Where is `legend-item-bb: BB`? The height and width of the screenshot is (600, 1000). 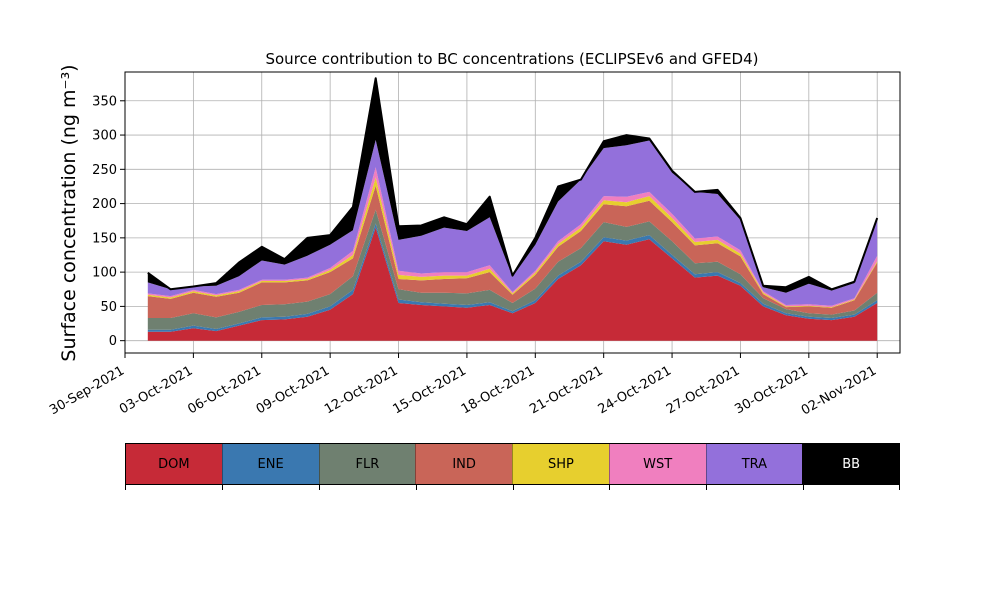 legend-item-bb: BB is located at coordinates (850, 464).